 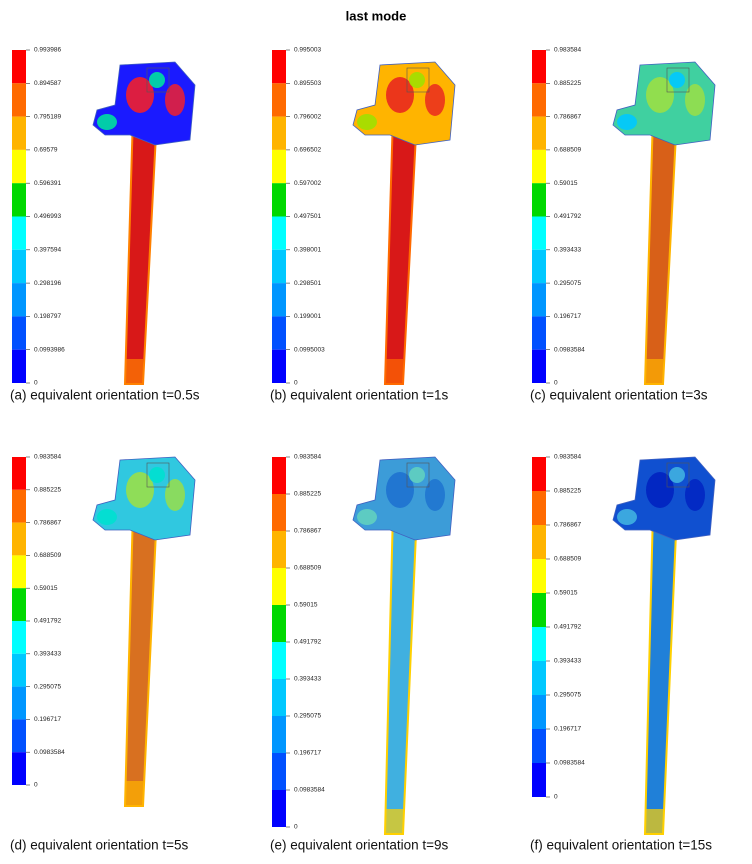 I want to click on legend-label: 0.993986, so click(x=47, y=50).